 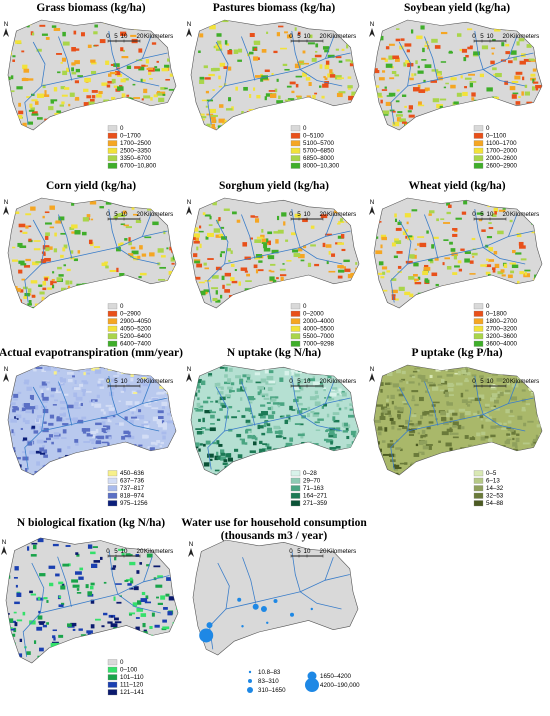 What do you see at coordinates (112, 165) in the screenshot?
I see `legend-swatch` at bounding box center [112, 165].